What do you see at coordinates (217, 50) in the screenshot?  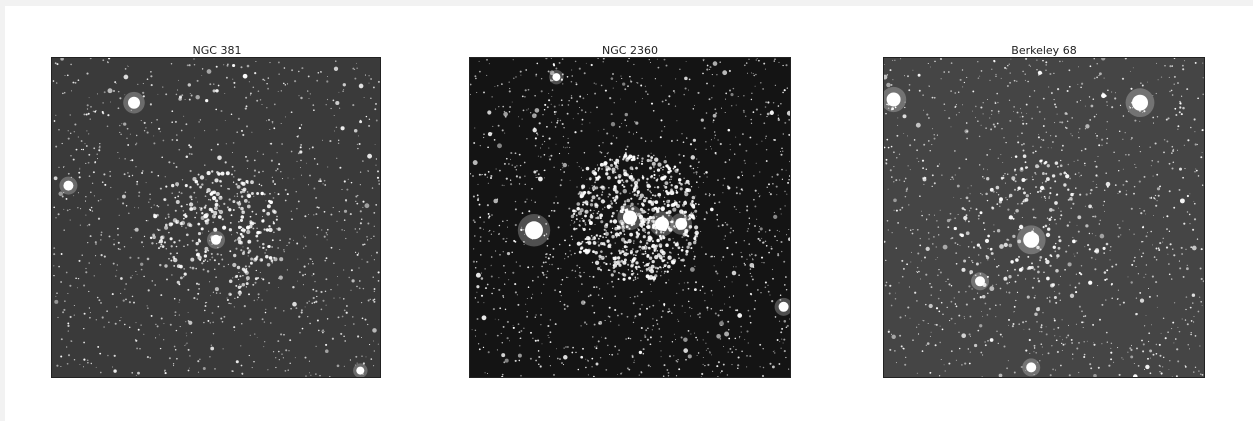 I see `panel-title: NGC 381` at bounding box center [217, 50].